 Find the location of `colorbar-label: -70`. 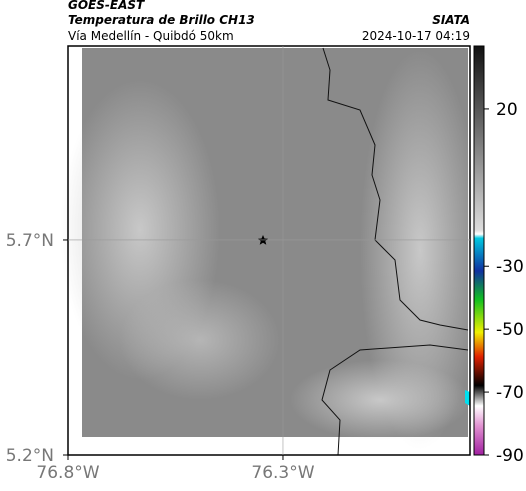

colorbar-label: -70 is located at coordinates (510, 393).